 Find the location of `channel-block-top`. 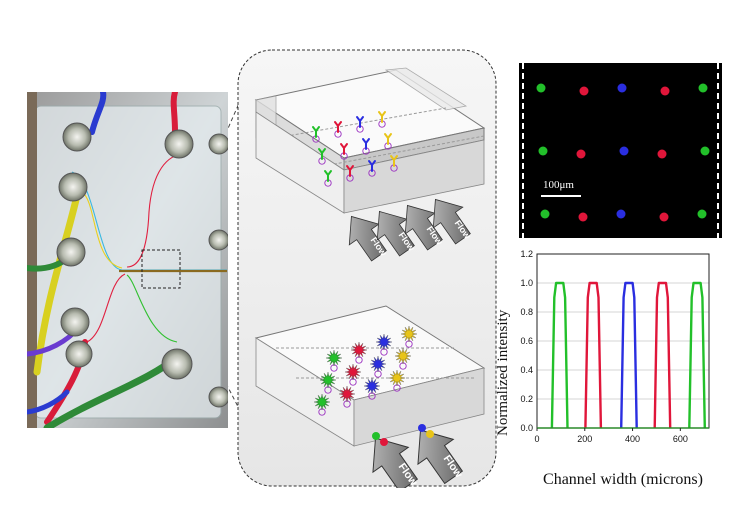

channel-block-top is located at coordinates (370, 140).